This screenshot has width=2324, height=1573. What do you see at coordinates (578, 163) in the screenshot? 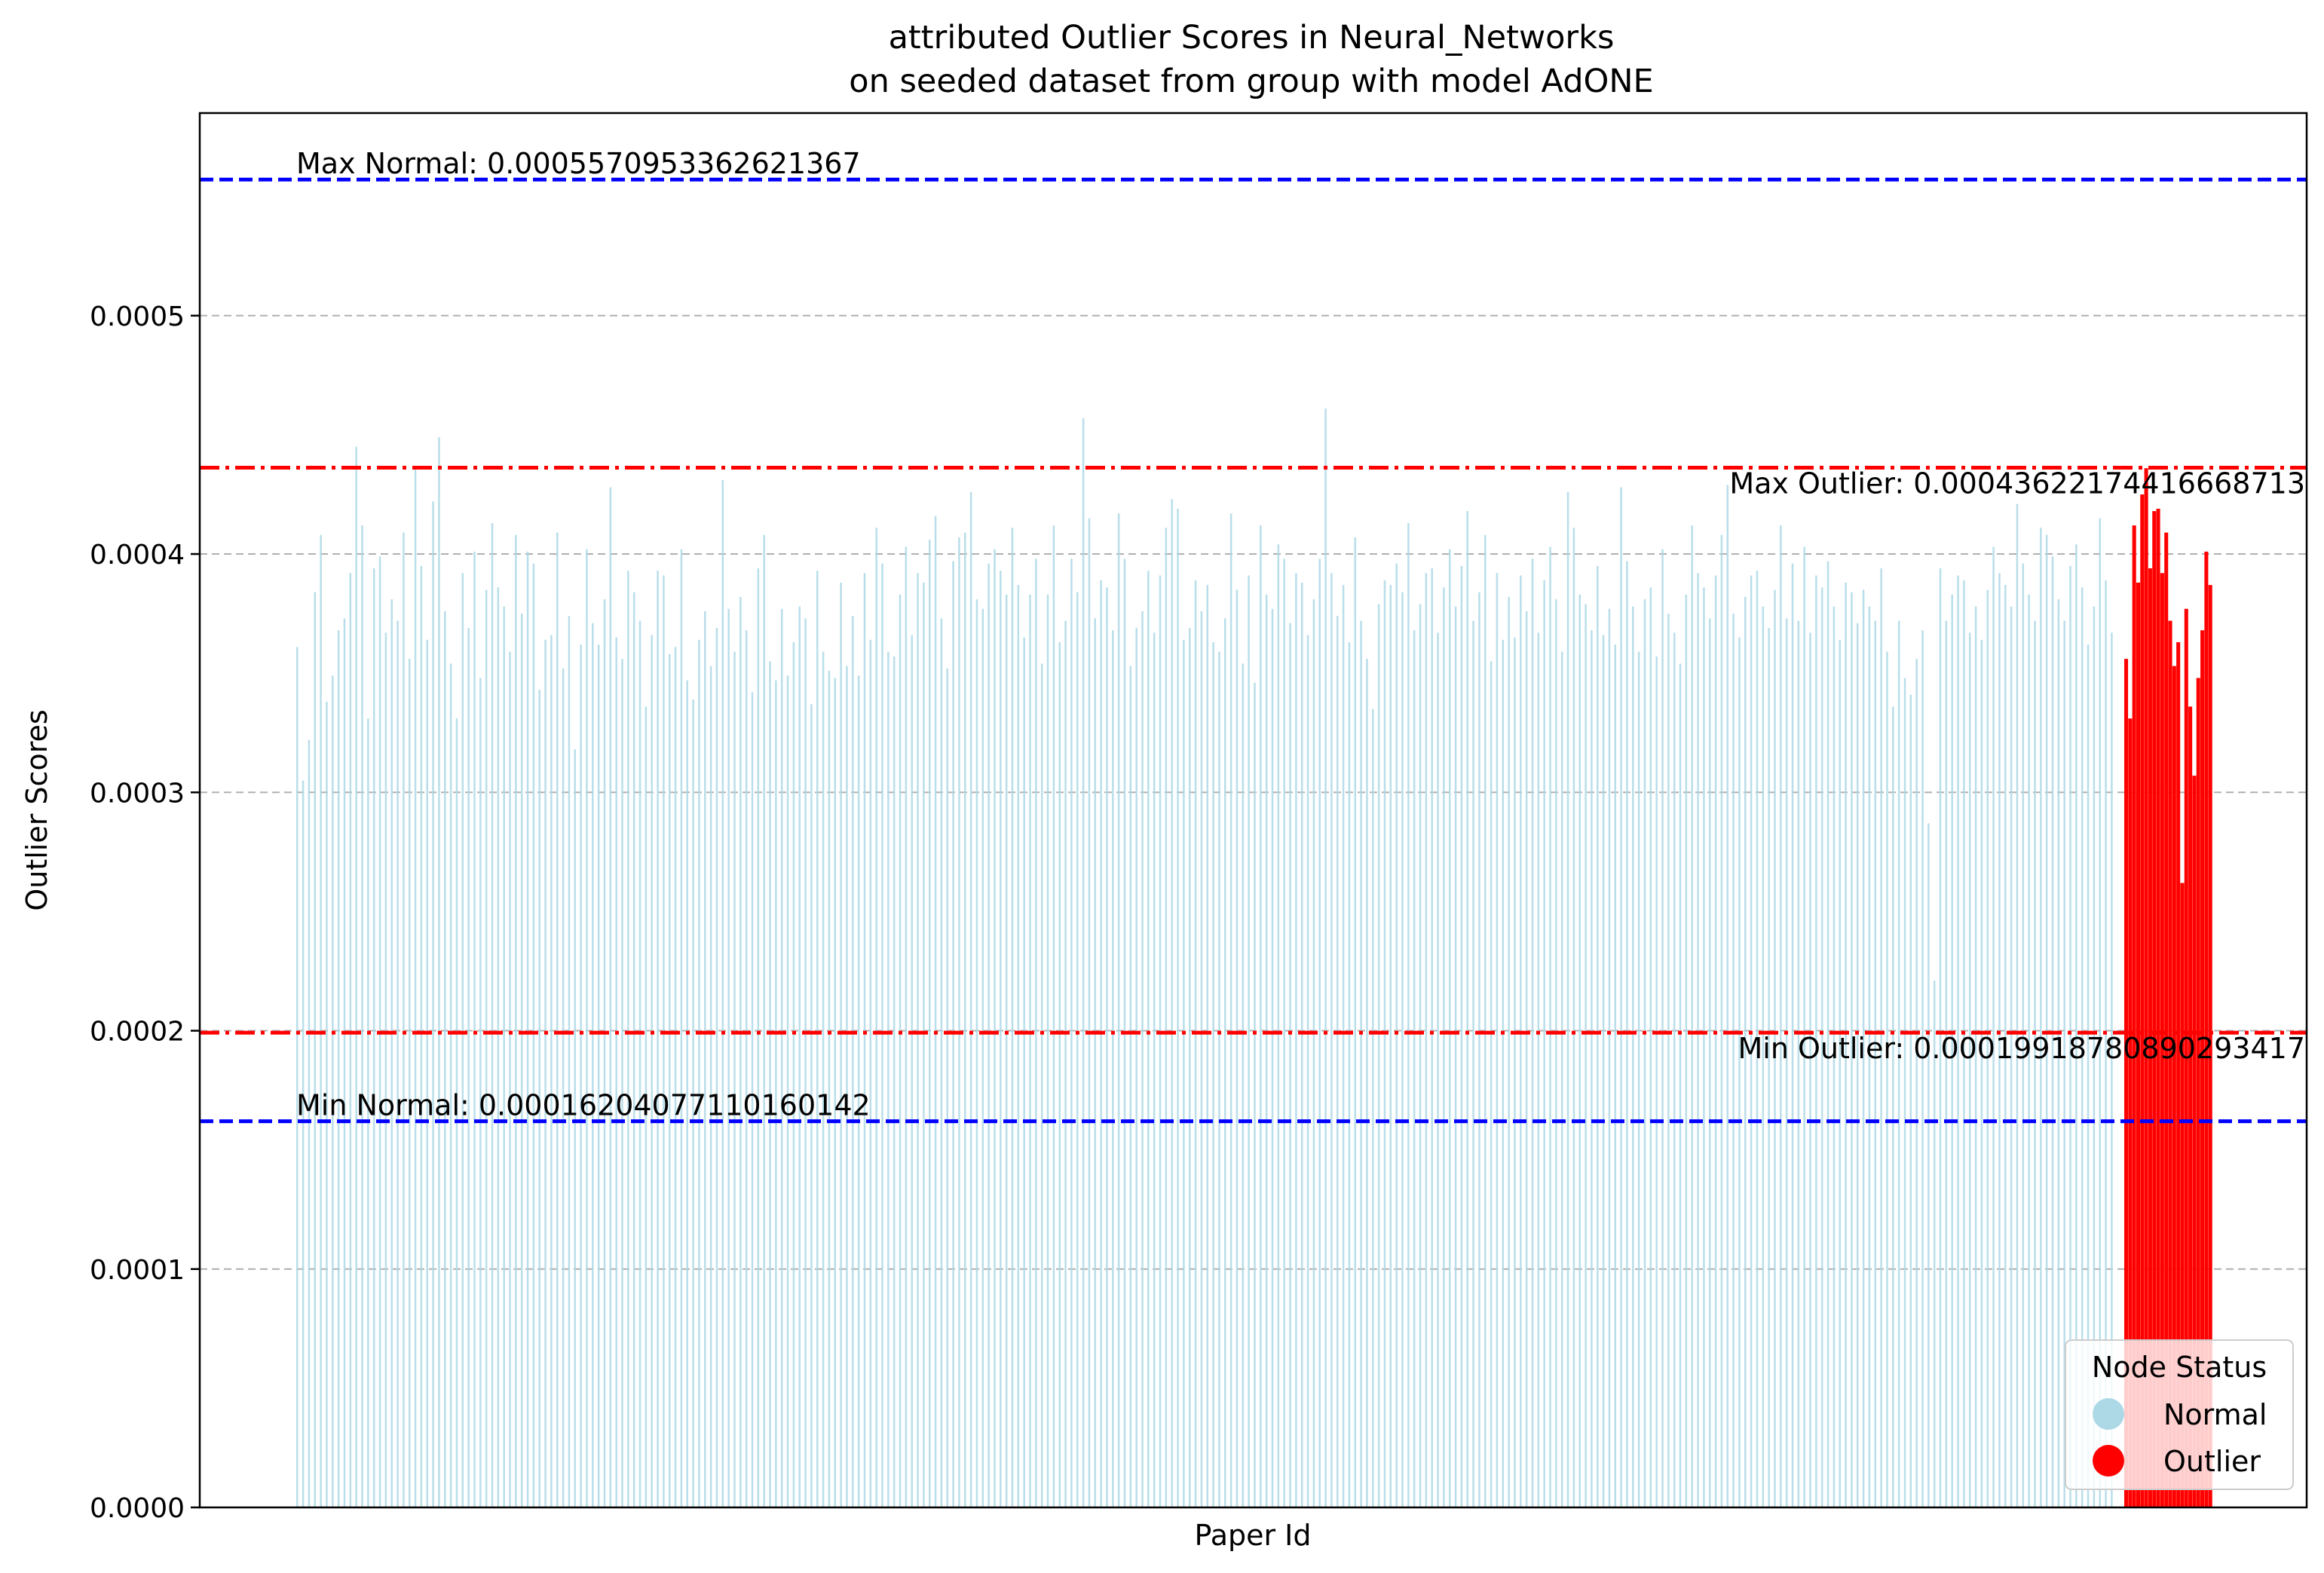
I see `reference-line-label: Max Normal: 0.0005570953362621367` at bounding box center [578, 163].